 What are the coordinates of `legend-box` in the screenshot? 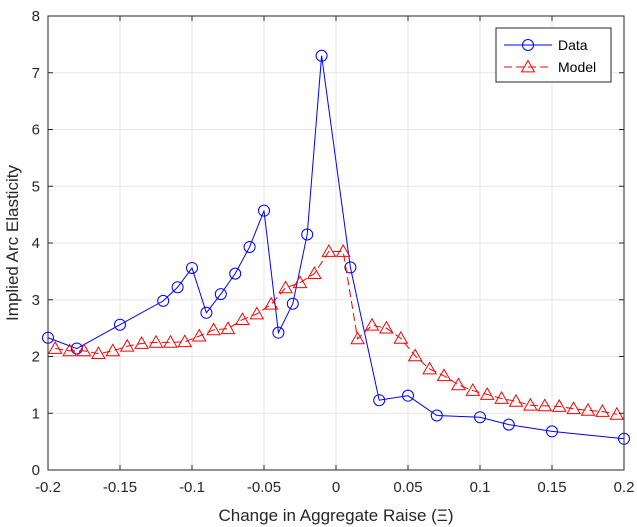 It's located at (553, 55).